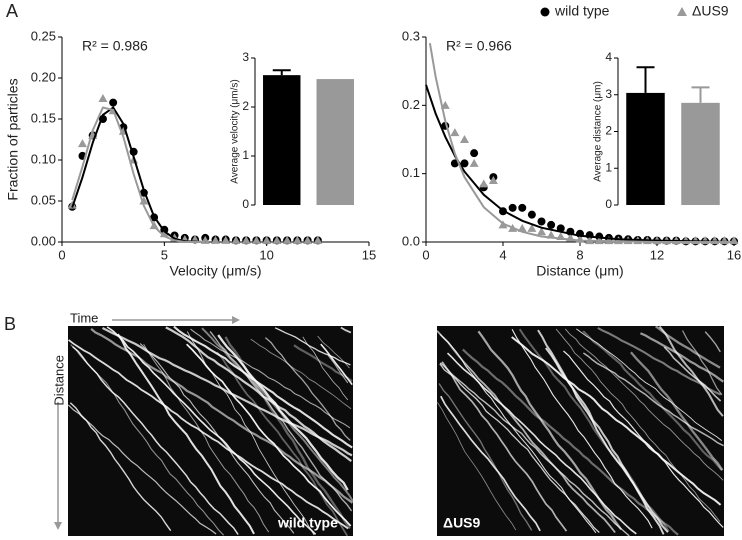 This screenshot has width=742, height=540. Describe the element at coordinates (411, 240) in the screenshot. I see `y-tick-label: 0.0` at that location.